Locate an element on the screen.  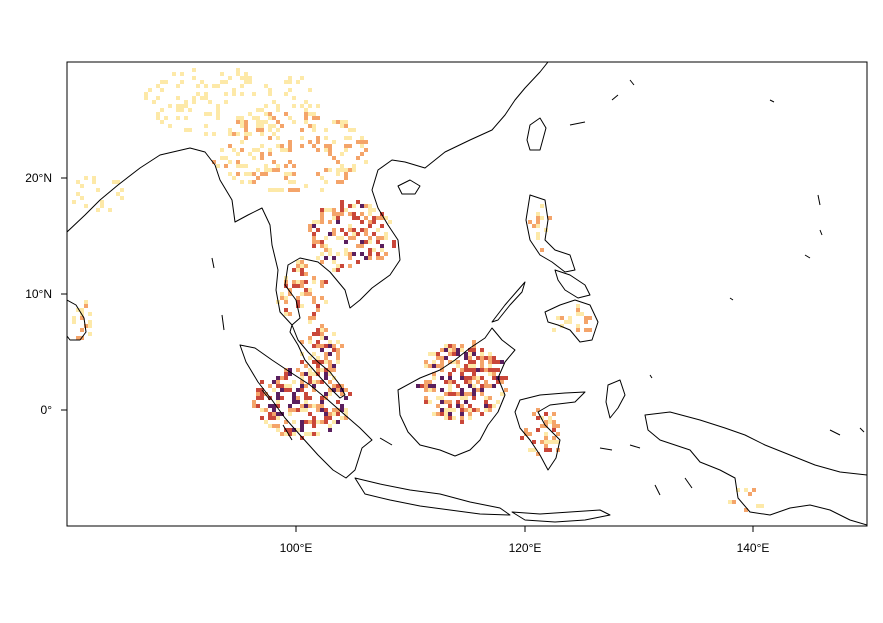
x-tick-label: 120°E is located at coordinates (525, 548).